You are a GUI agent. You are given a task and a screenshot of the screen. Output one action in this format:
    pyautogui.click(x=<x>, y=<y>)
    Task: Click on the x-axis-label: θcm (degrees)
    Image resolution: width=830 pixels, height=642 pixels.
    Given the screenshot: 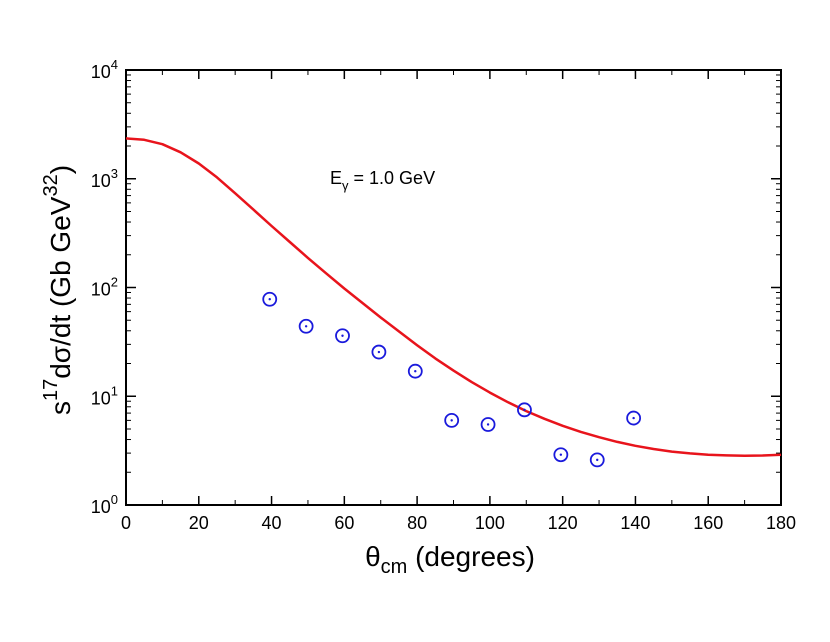 What is the action you would take?
    pyautogui.click(x=450, y=559)
    